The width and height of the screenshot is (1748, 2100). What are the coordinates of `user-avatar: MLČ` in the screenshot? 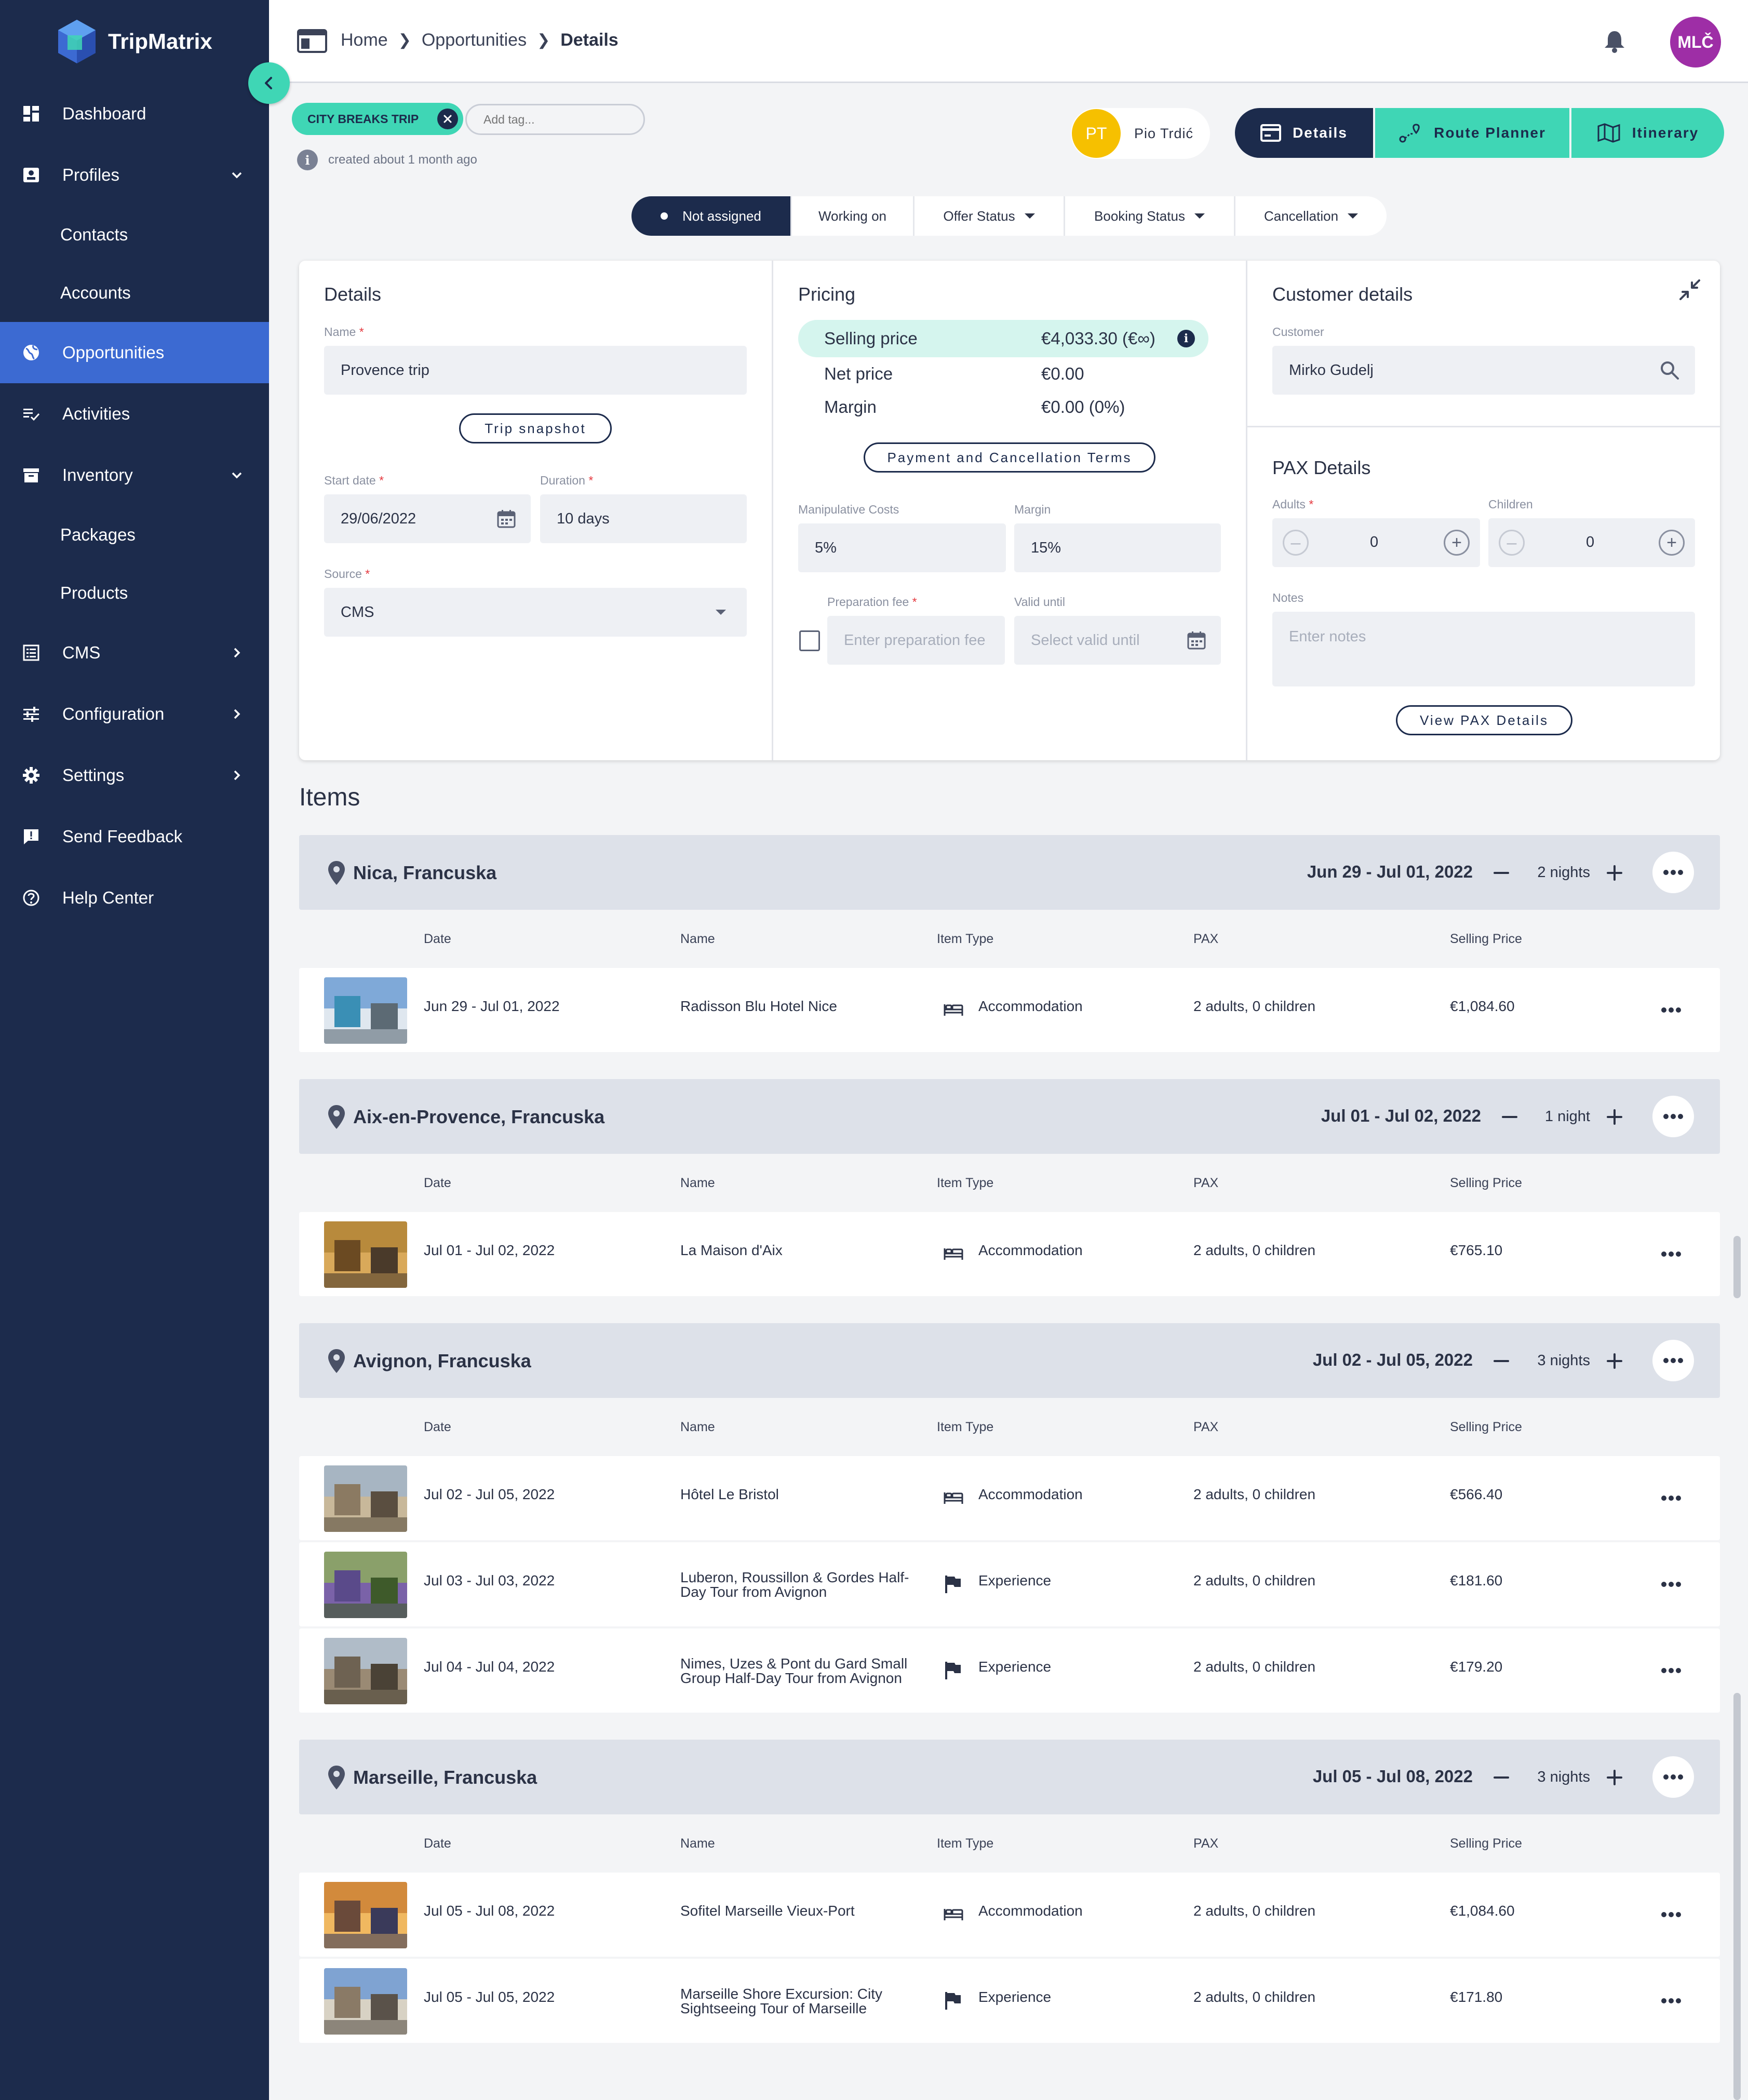 It's located at (1695, 43).